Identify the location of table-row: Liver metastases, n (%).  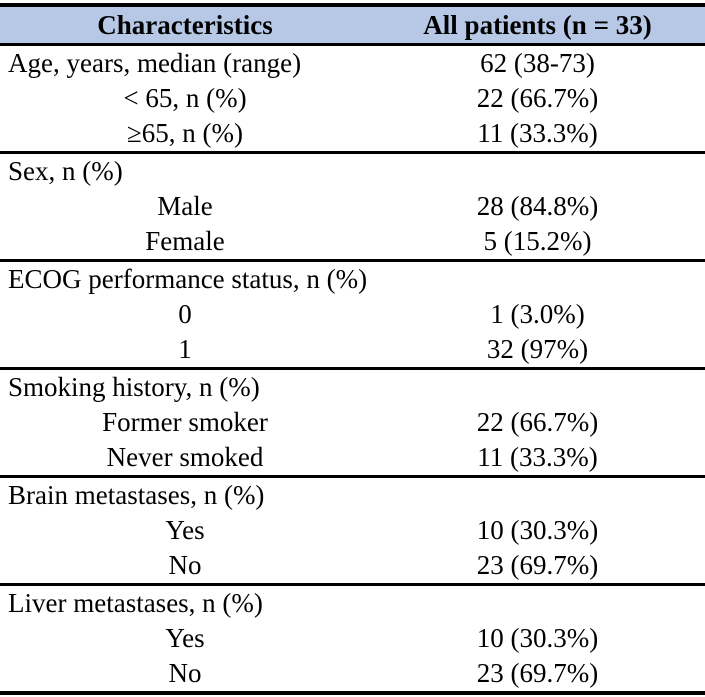
(352, 603).